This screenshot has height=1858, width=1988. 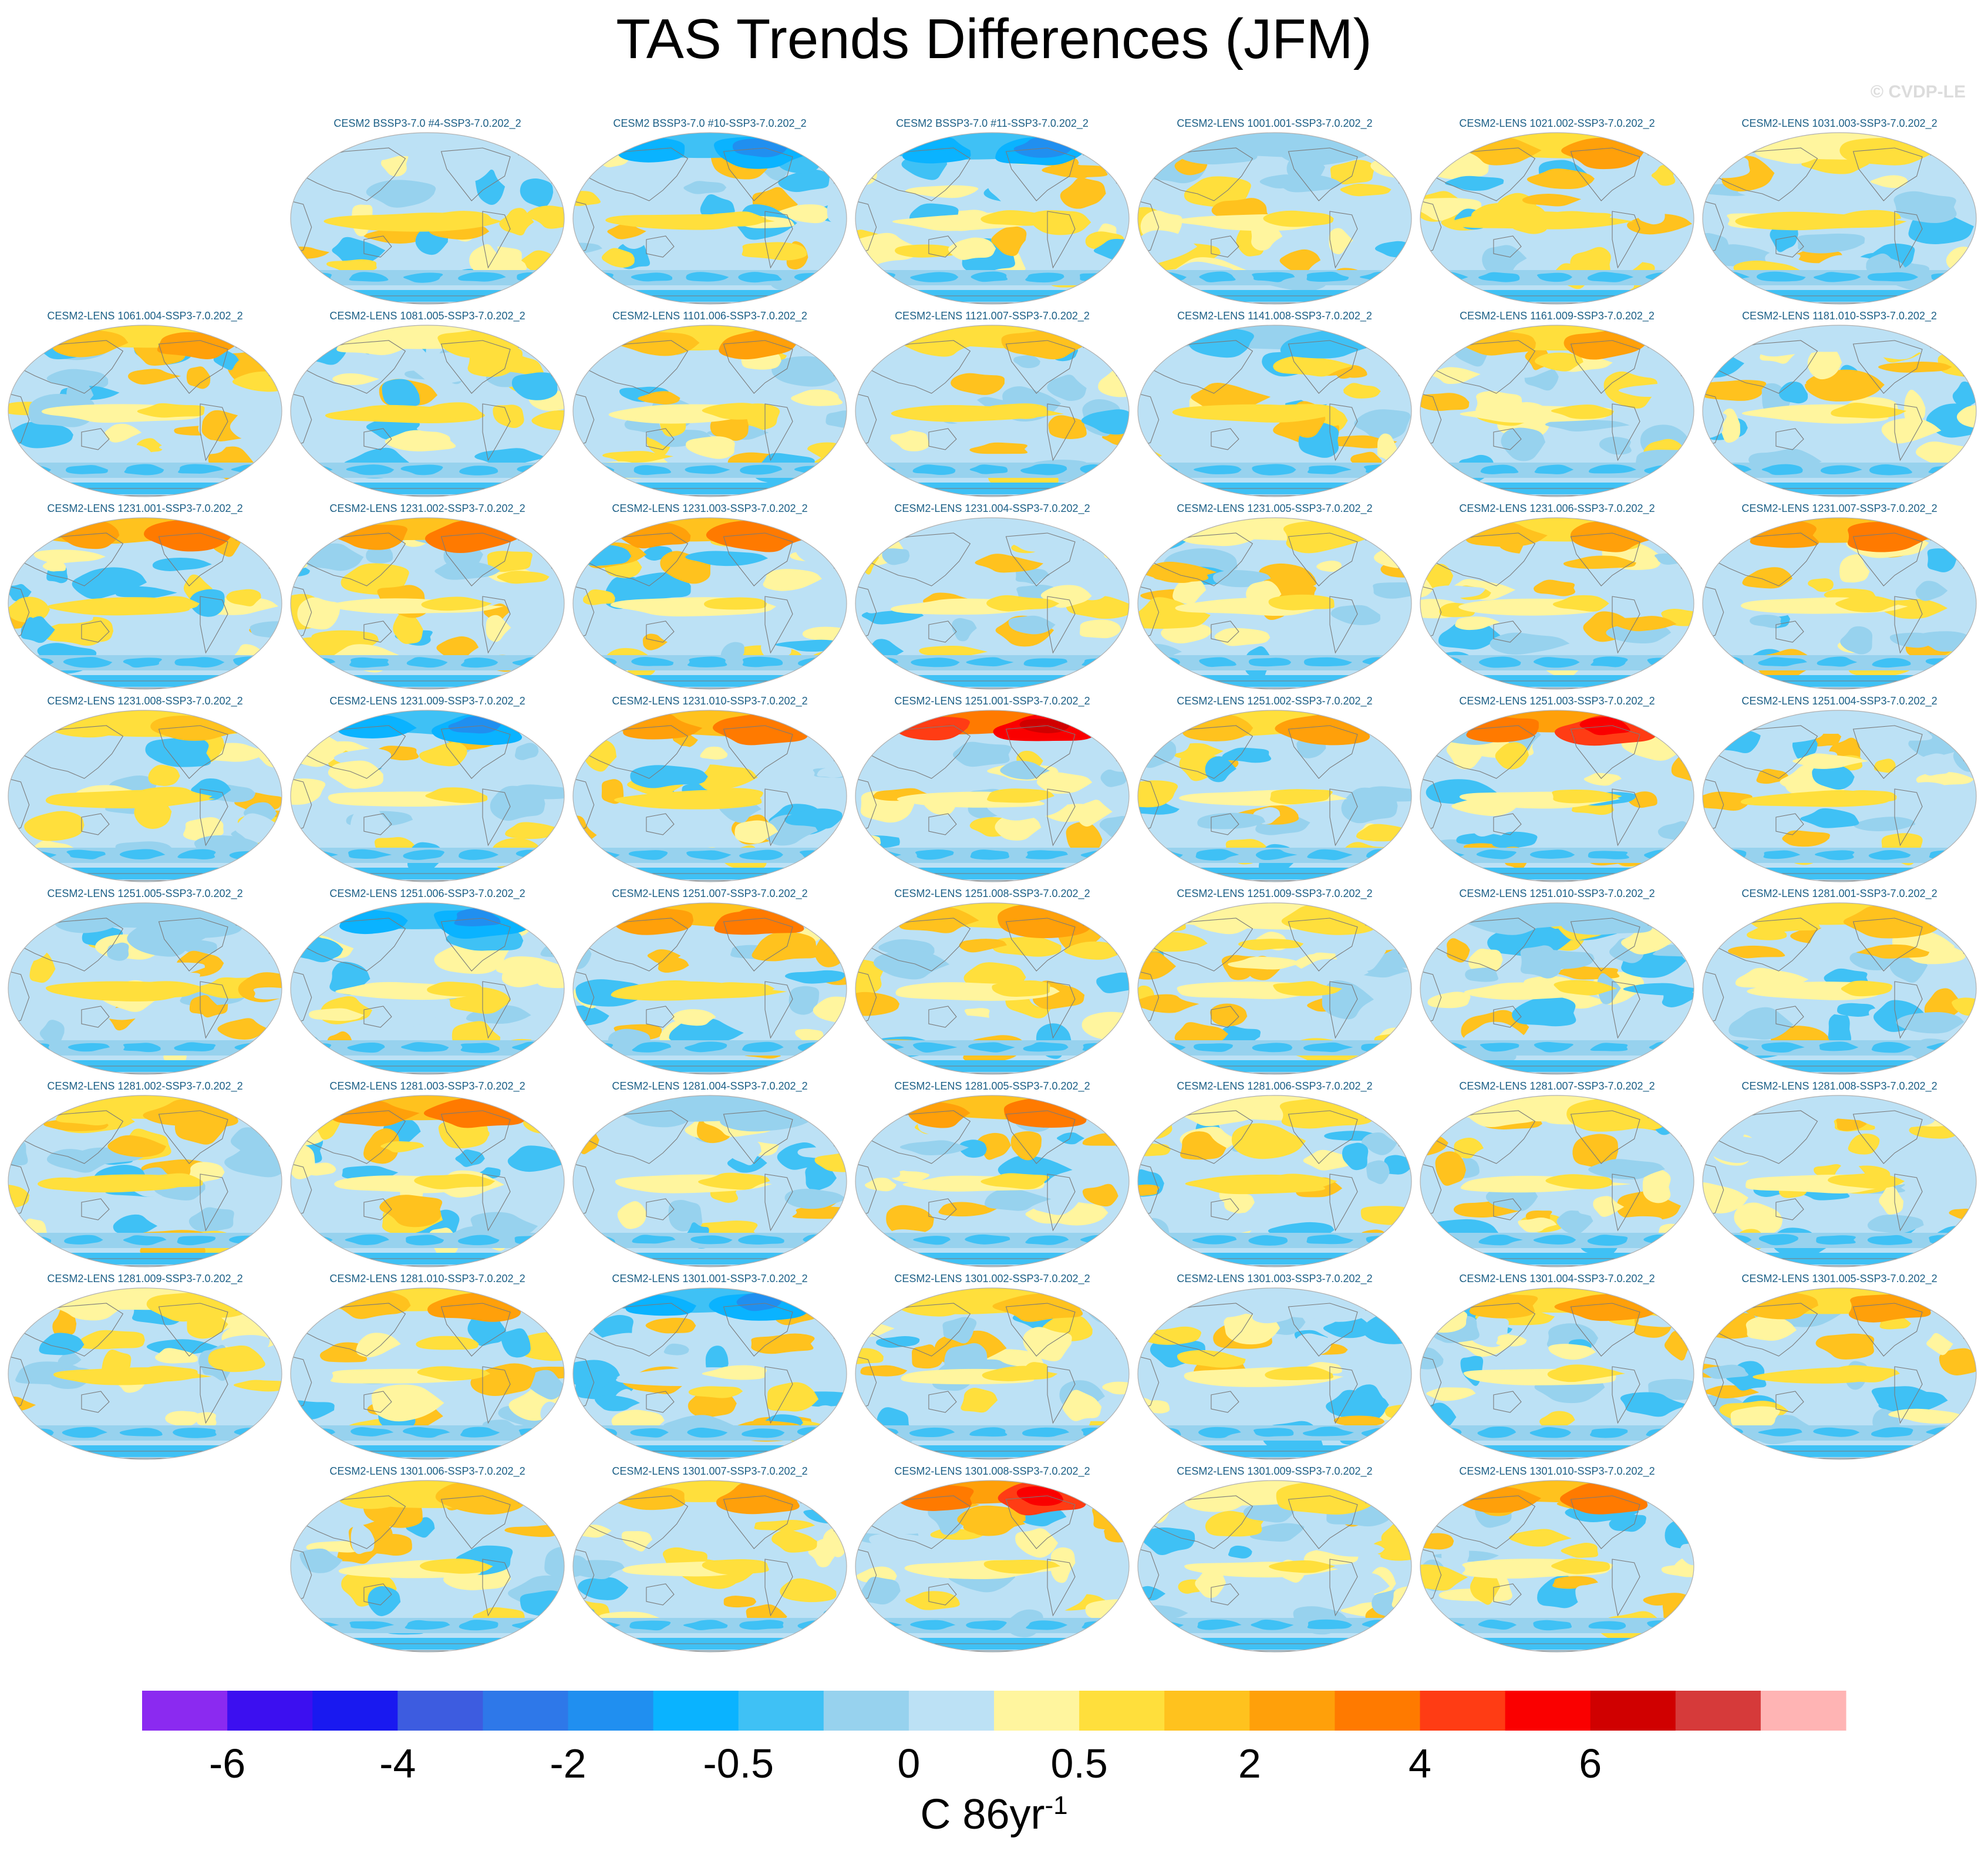 What do you see at coordinates (145, 509) in the screenshot?
I see `panel-title: CESM2-LENS 1231.001-SSP3-7.0.202_2` at bounding box center [145, 509].